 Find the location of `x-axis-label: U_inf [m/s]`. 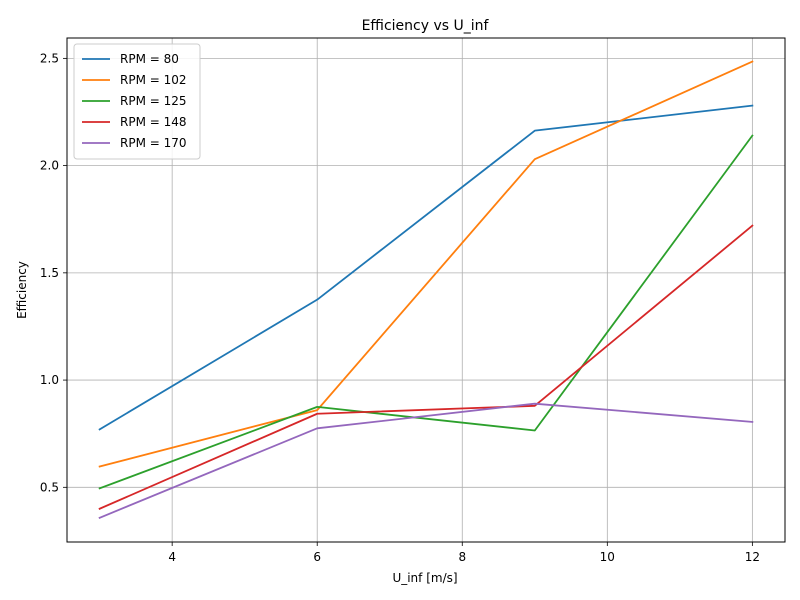

x-axis-label: U_inf [m/s] is located at coordinates (424, 578).